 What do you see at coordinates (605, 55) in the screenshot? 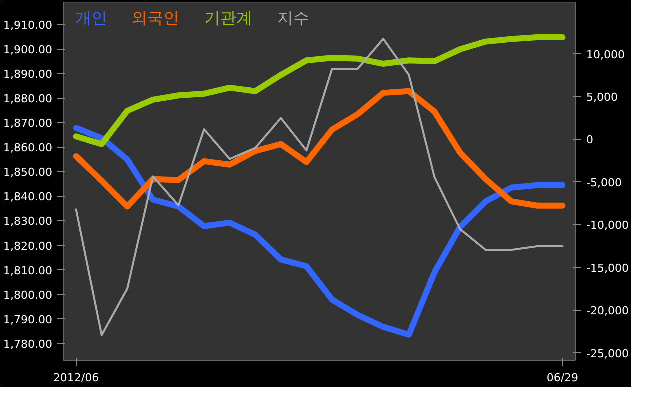
I see `y2-tick-label: 10,000` at bounding box center [605, 55].